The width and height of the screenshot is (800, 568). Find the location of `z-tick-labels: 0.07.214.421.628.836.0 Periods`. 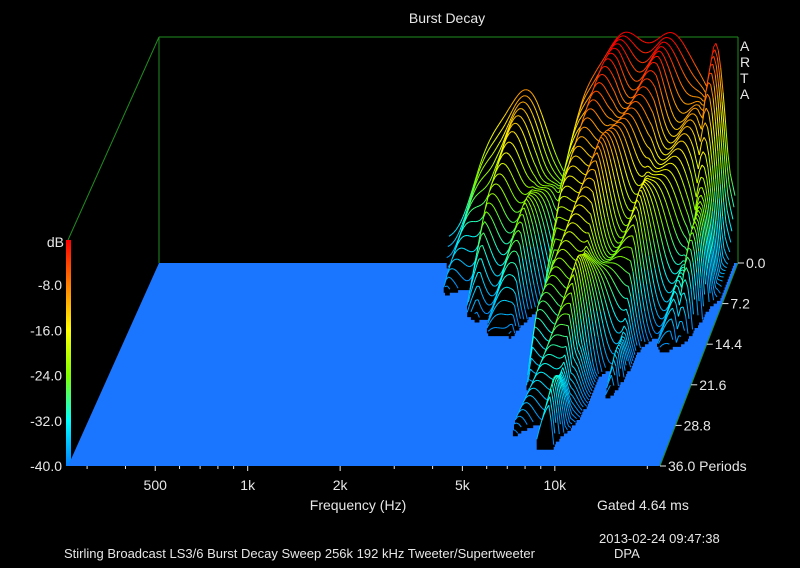

z-tick-labels: 0.07.214.421.628.836.0 Periods is located at coordinates (713, 364).